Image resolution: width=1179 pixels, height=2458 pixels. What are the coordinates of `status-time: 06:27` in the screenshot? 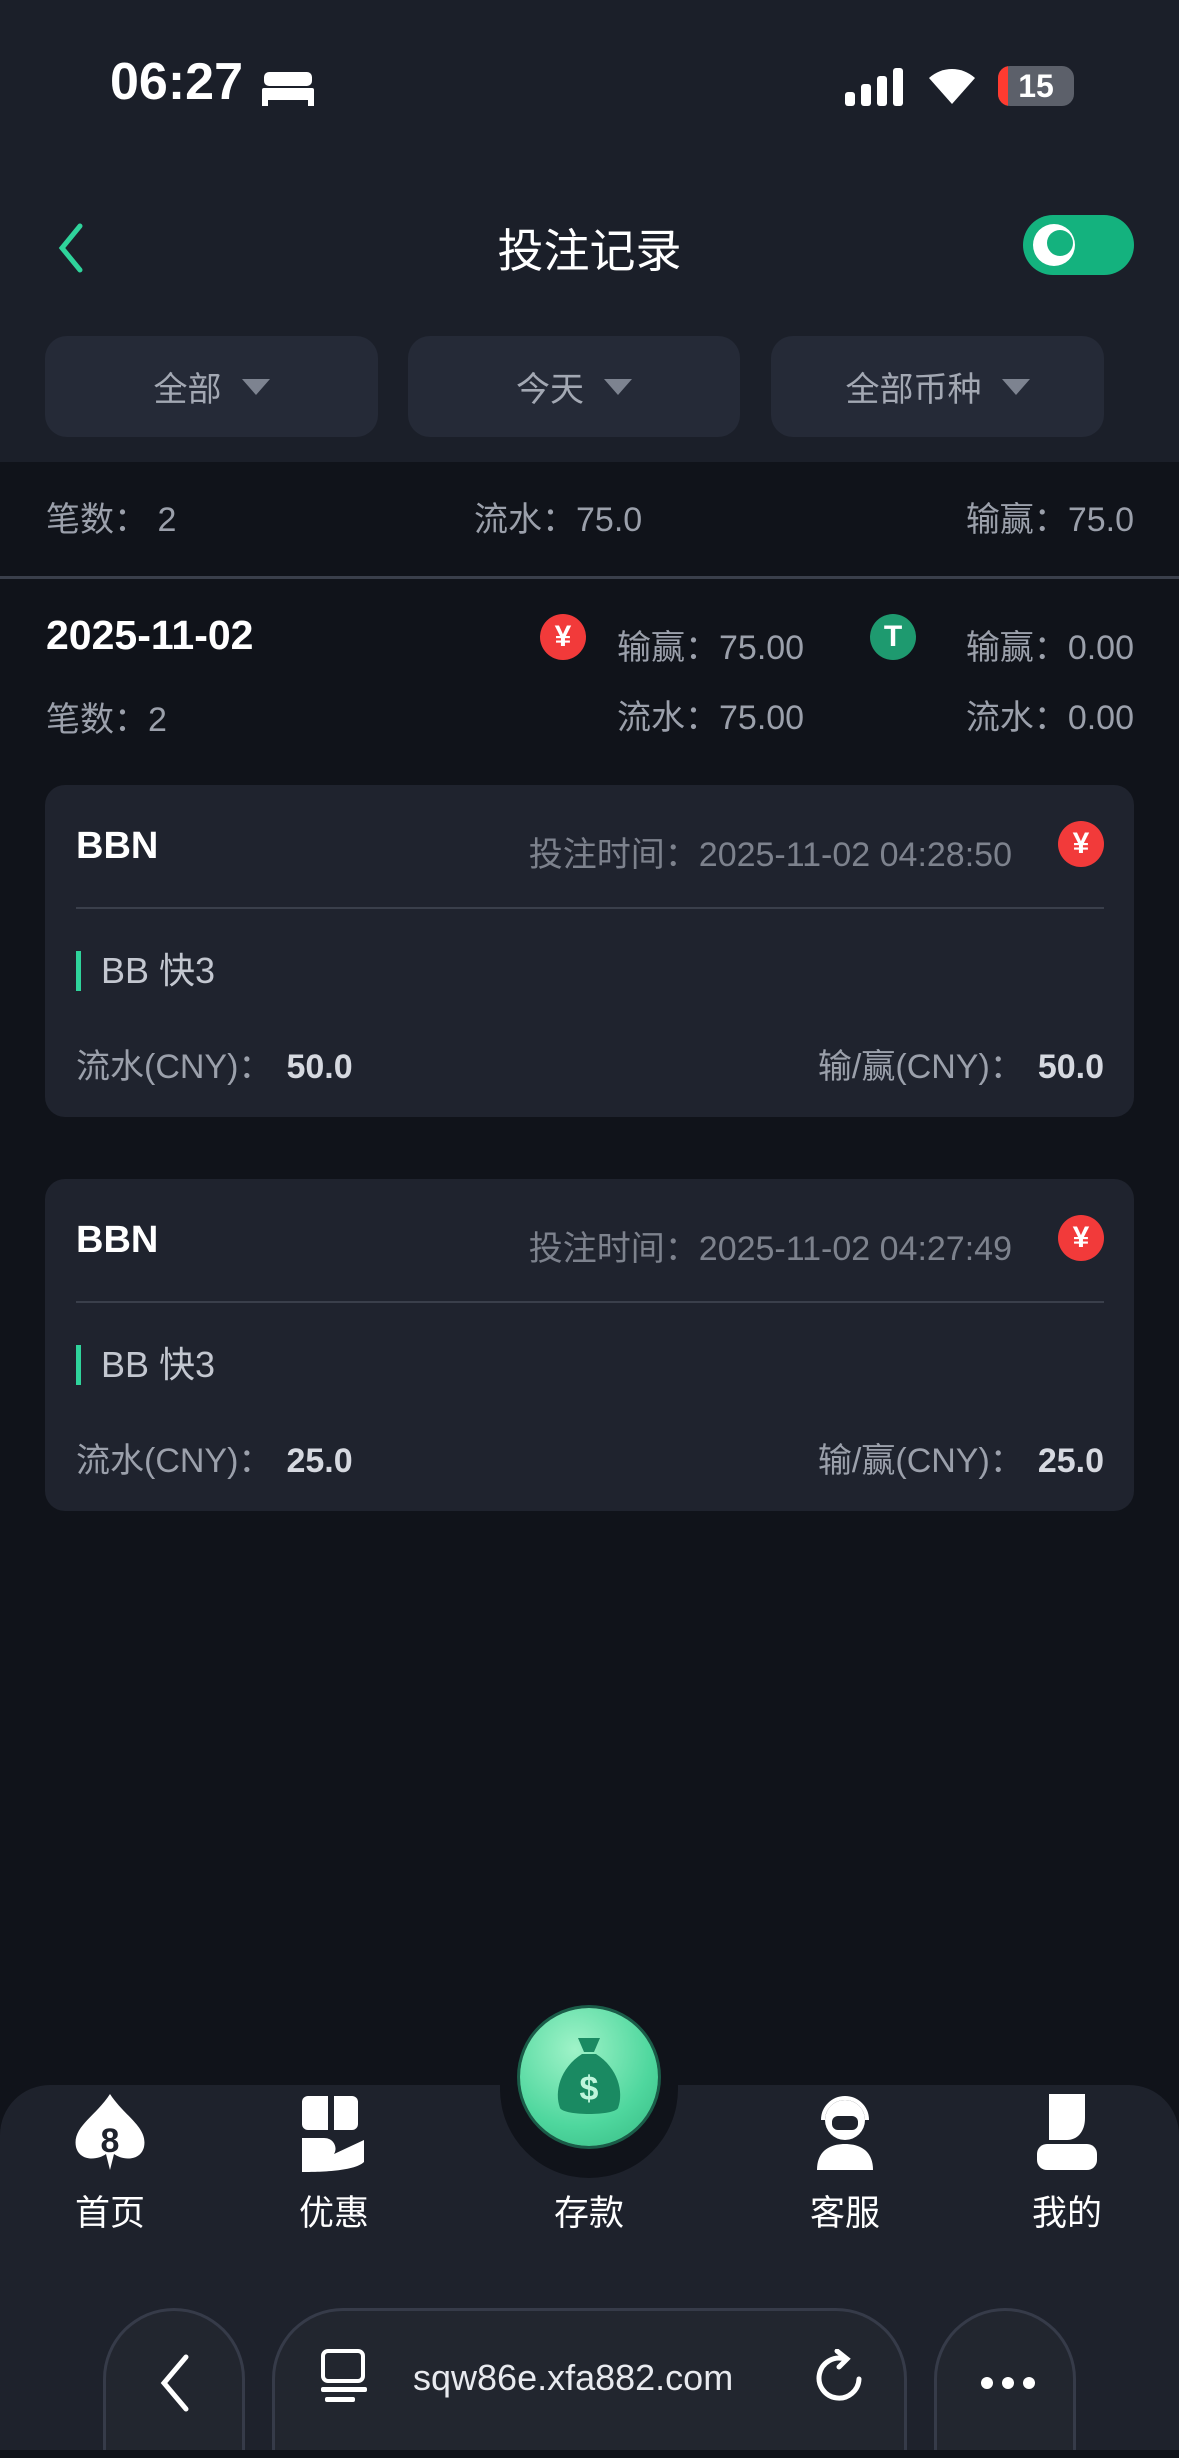 It's located at (176, 82).